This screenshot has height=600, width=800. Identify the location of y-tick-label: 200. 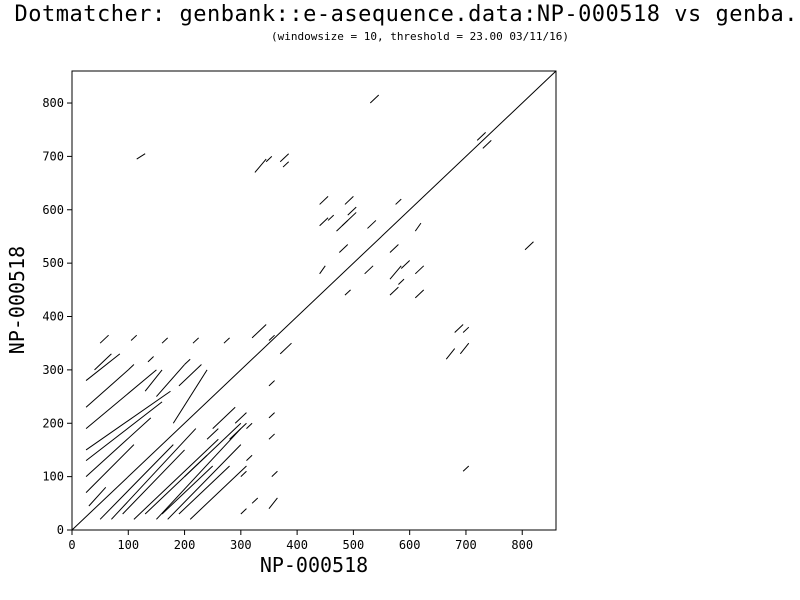
(53, 423).